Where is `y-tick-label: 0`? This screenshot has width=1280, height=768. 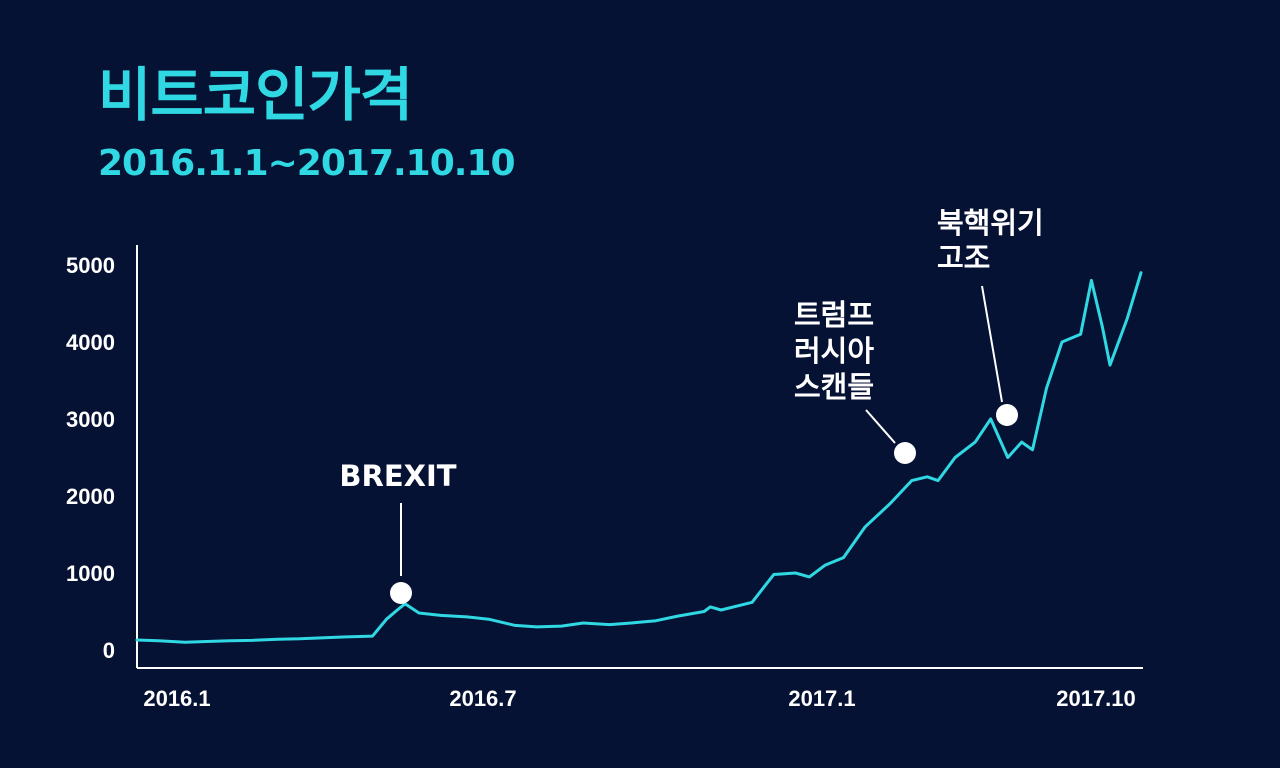
y-tick-label: 0 is located at coordinates (109, 650).